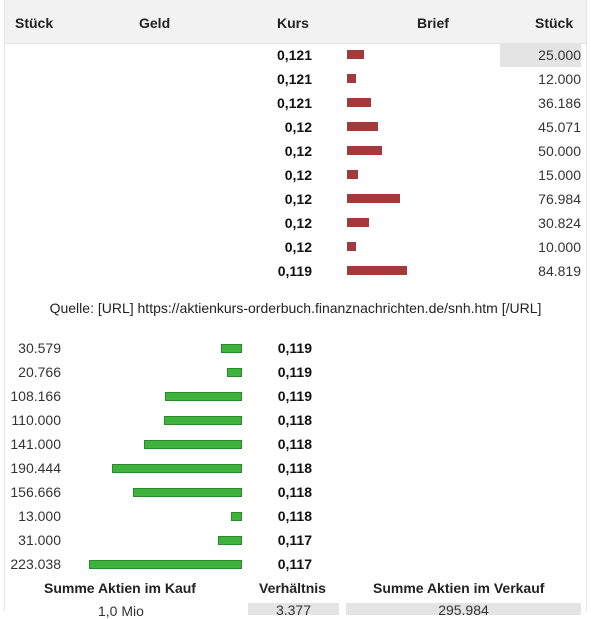 The image size is (591, 619). What do you see at coordinates (294, 271) in the screenshot?
I see `ask-price: 0,119` at bounding box center [294, 271].